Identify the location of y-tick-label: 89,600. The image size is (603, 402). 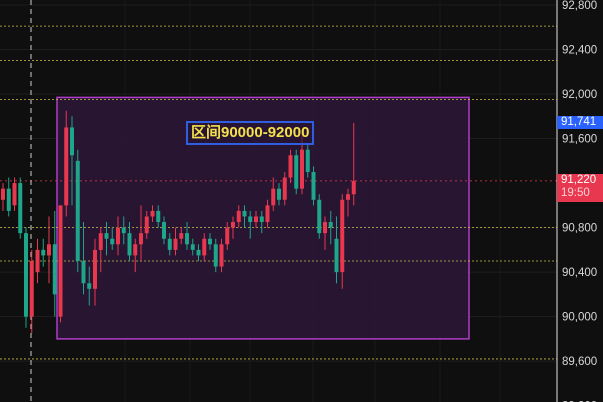
(579, 362).